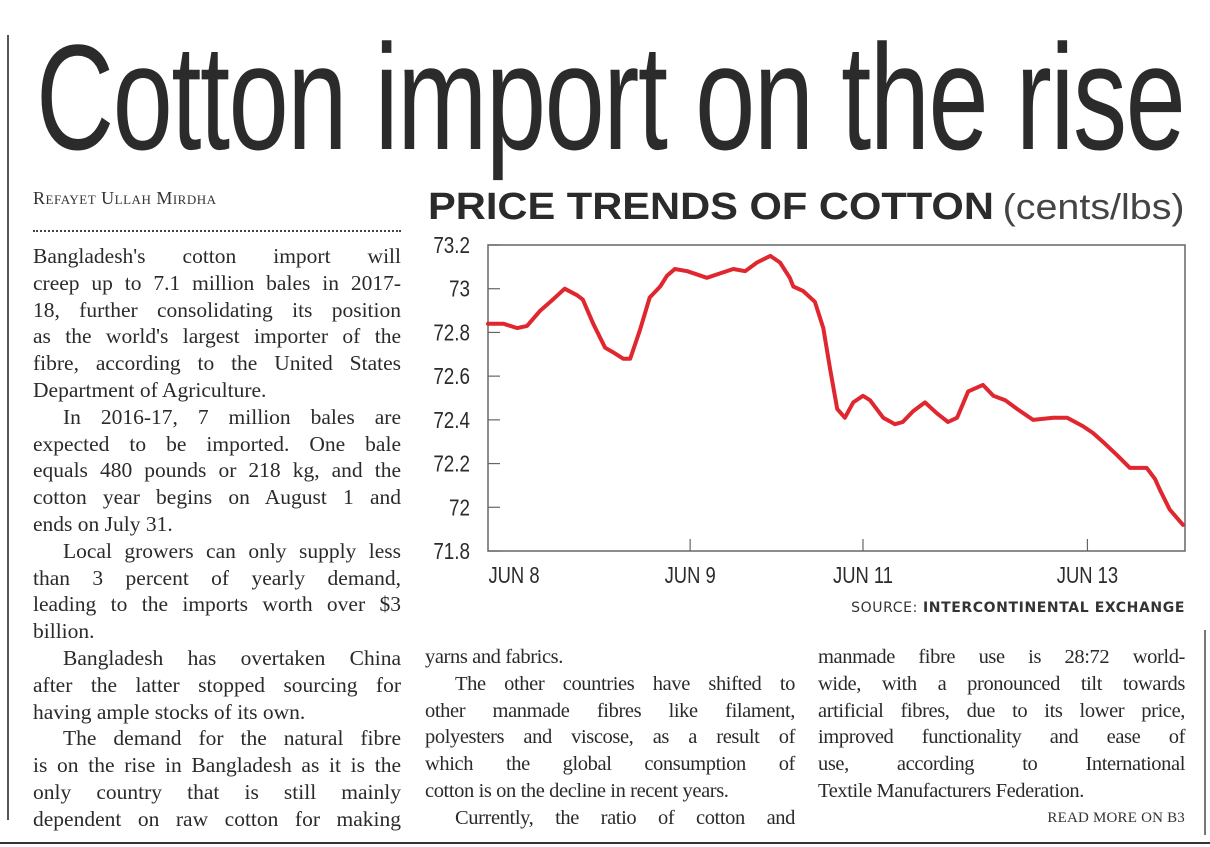 The image size is (1210, 847). I want to click on x-tick-label: JUN 13, so click(1087, 575).